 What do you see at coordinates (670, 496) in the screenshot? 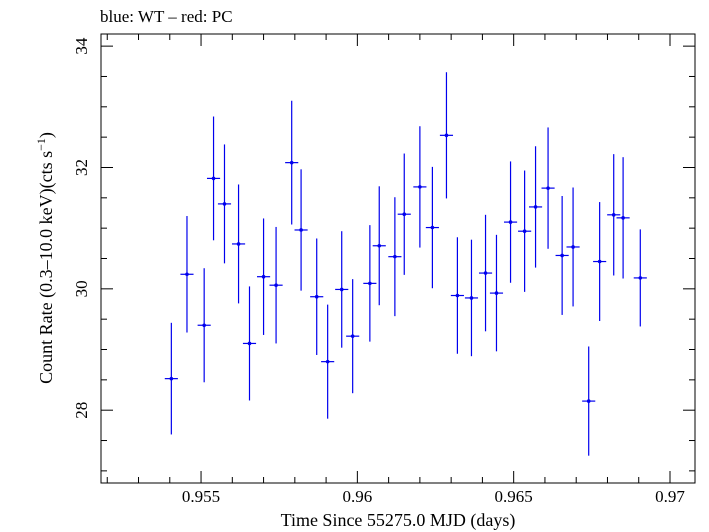
I see `x-tick-label: 0.97` at bounding box center [670, 496].